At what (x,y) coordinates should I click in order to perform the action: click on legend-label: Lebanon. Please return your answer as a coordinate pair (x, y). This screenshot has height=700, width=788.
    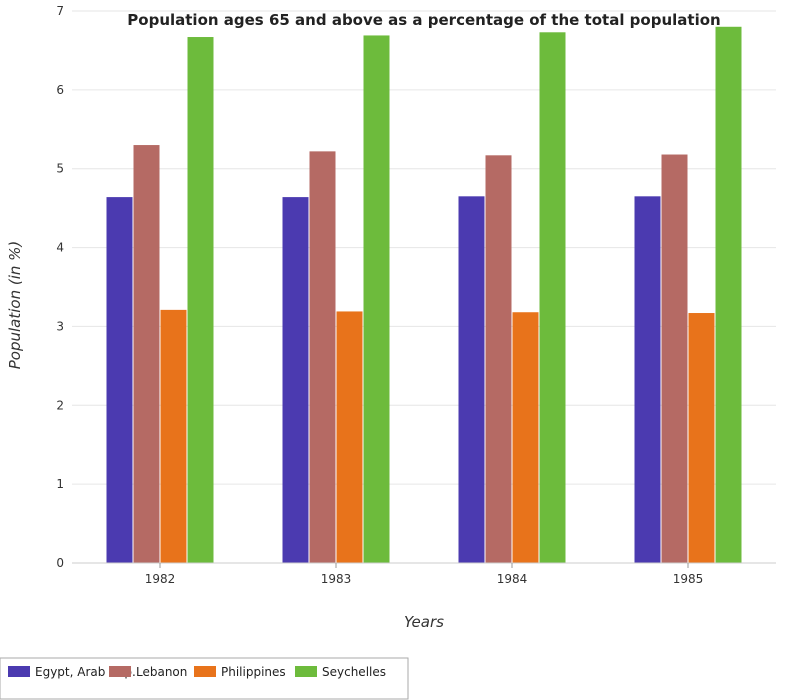
    Looking at the image, I should click on (161, 672).